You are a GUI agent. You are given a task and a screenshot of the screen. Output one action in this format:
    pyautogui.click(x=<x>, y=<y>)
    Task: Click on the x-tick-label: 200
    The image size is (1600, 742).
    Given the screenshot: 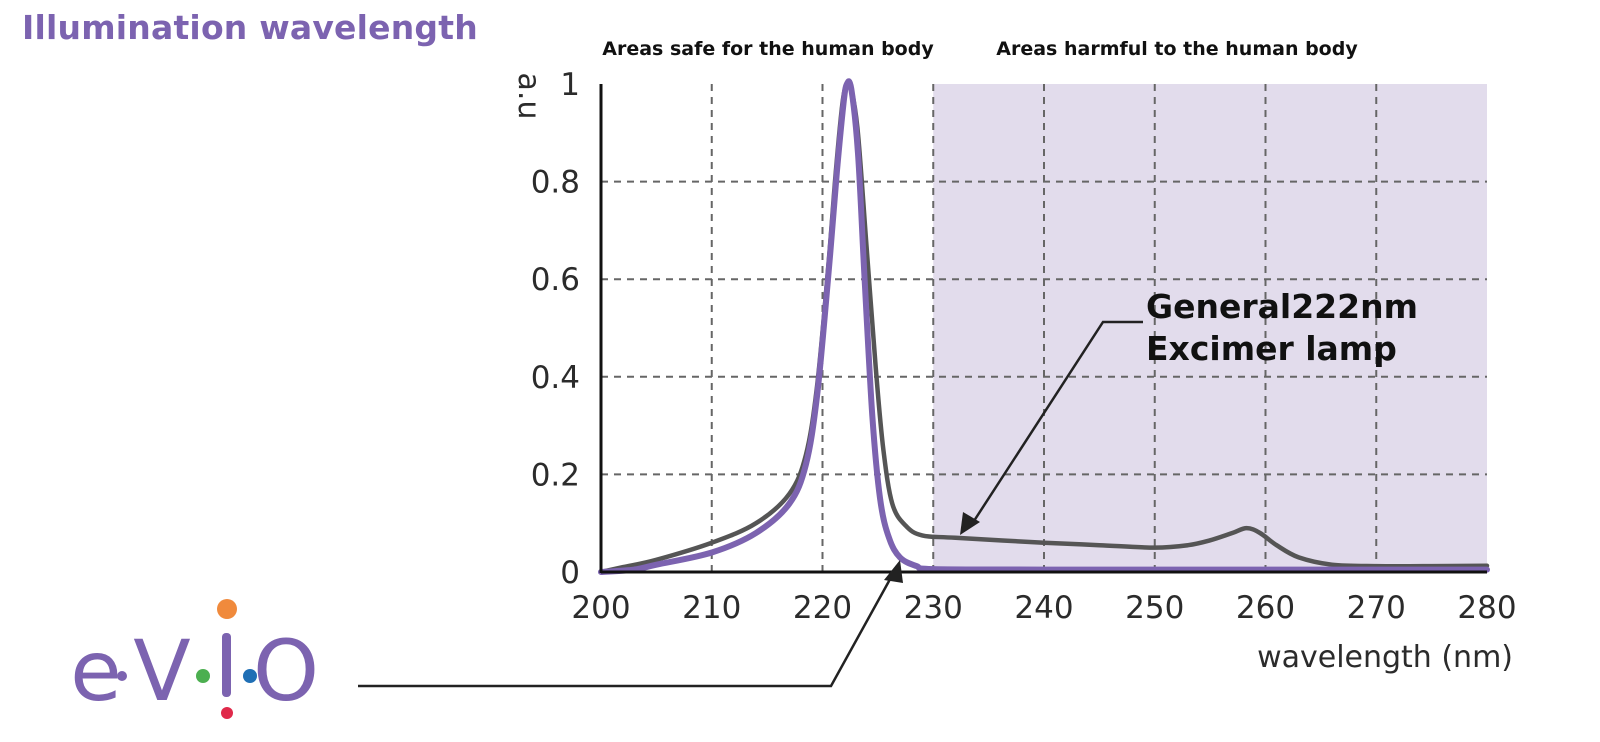 What is the action you would take?
    pyautogui.click(x=600, y=608)
    